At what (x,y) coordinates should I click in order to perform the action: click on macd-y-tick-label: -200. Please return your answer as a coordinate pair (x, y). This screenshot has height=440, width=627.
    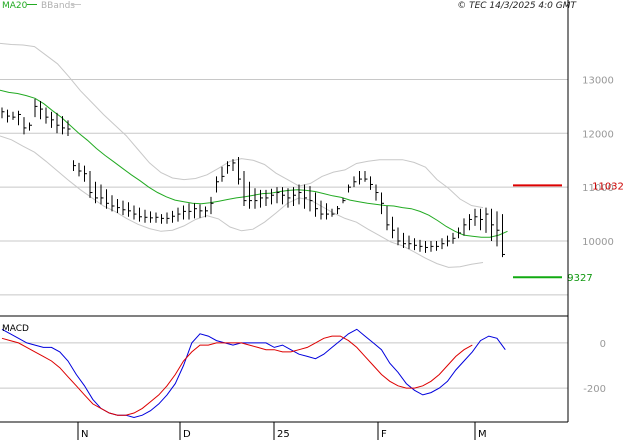
    Looking at the image, I should click on (594, 389).